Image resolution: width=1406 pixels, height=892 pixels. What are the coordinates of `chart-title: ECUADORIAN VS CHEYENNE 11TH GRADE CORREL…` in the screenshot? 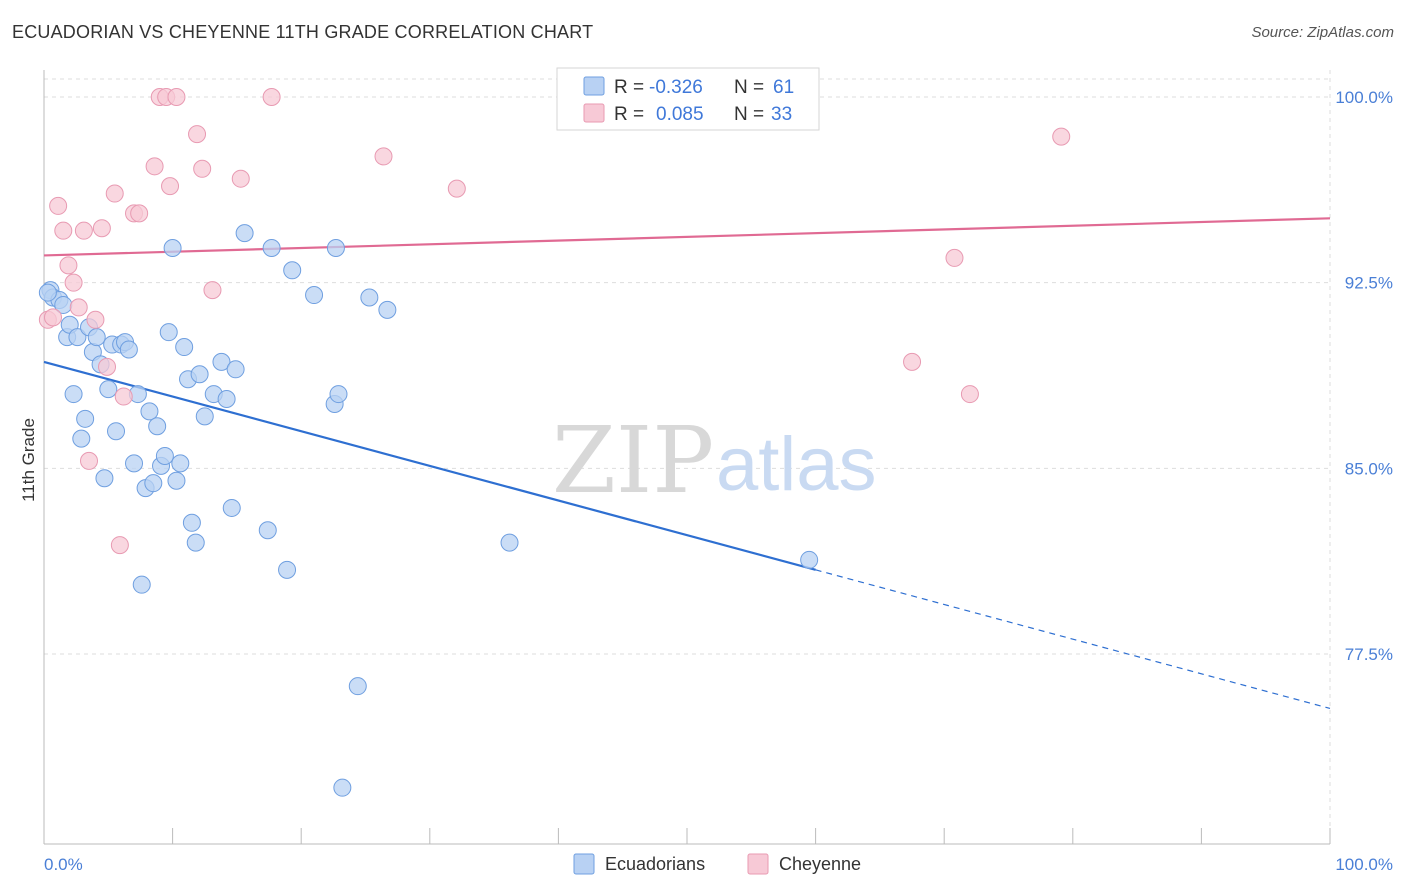 It's located at (303, 32).